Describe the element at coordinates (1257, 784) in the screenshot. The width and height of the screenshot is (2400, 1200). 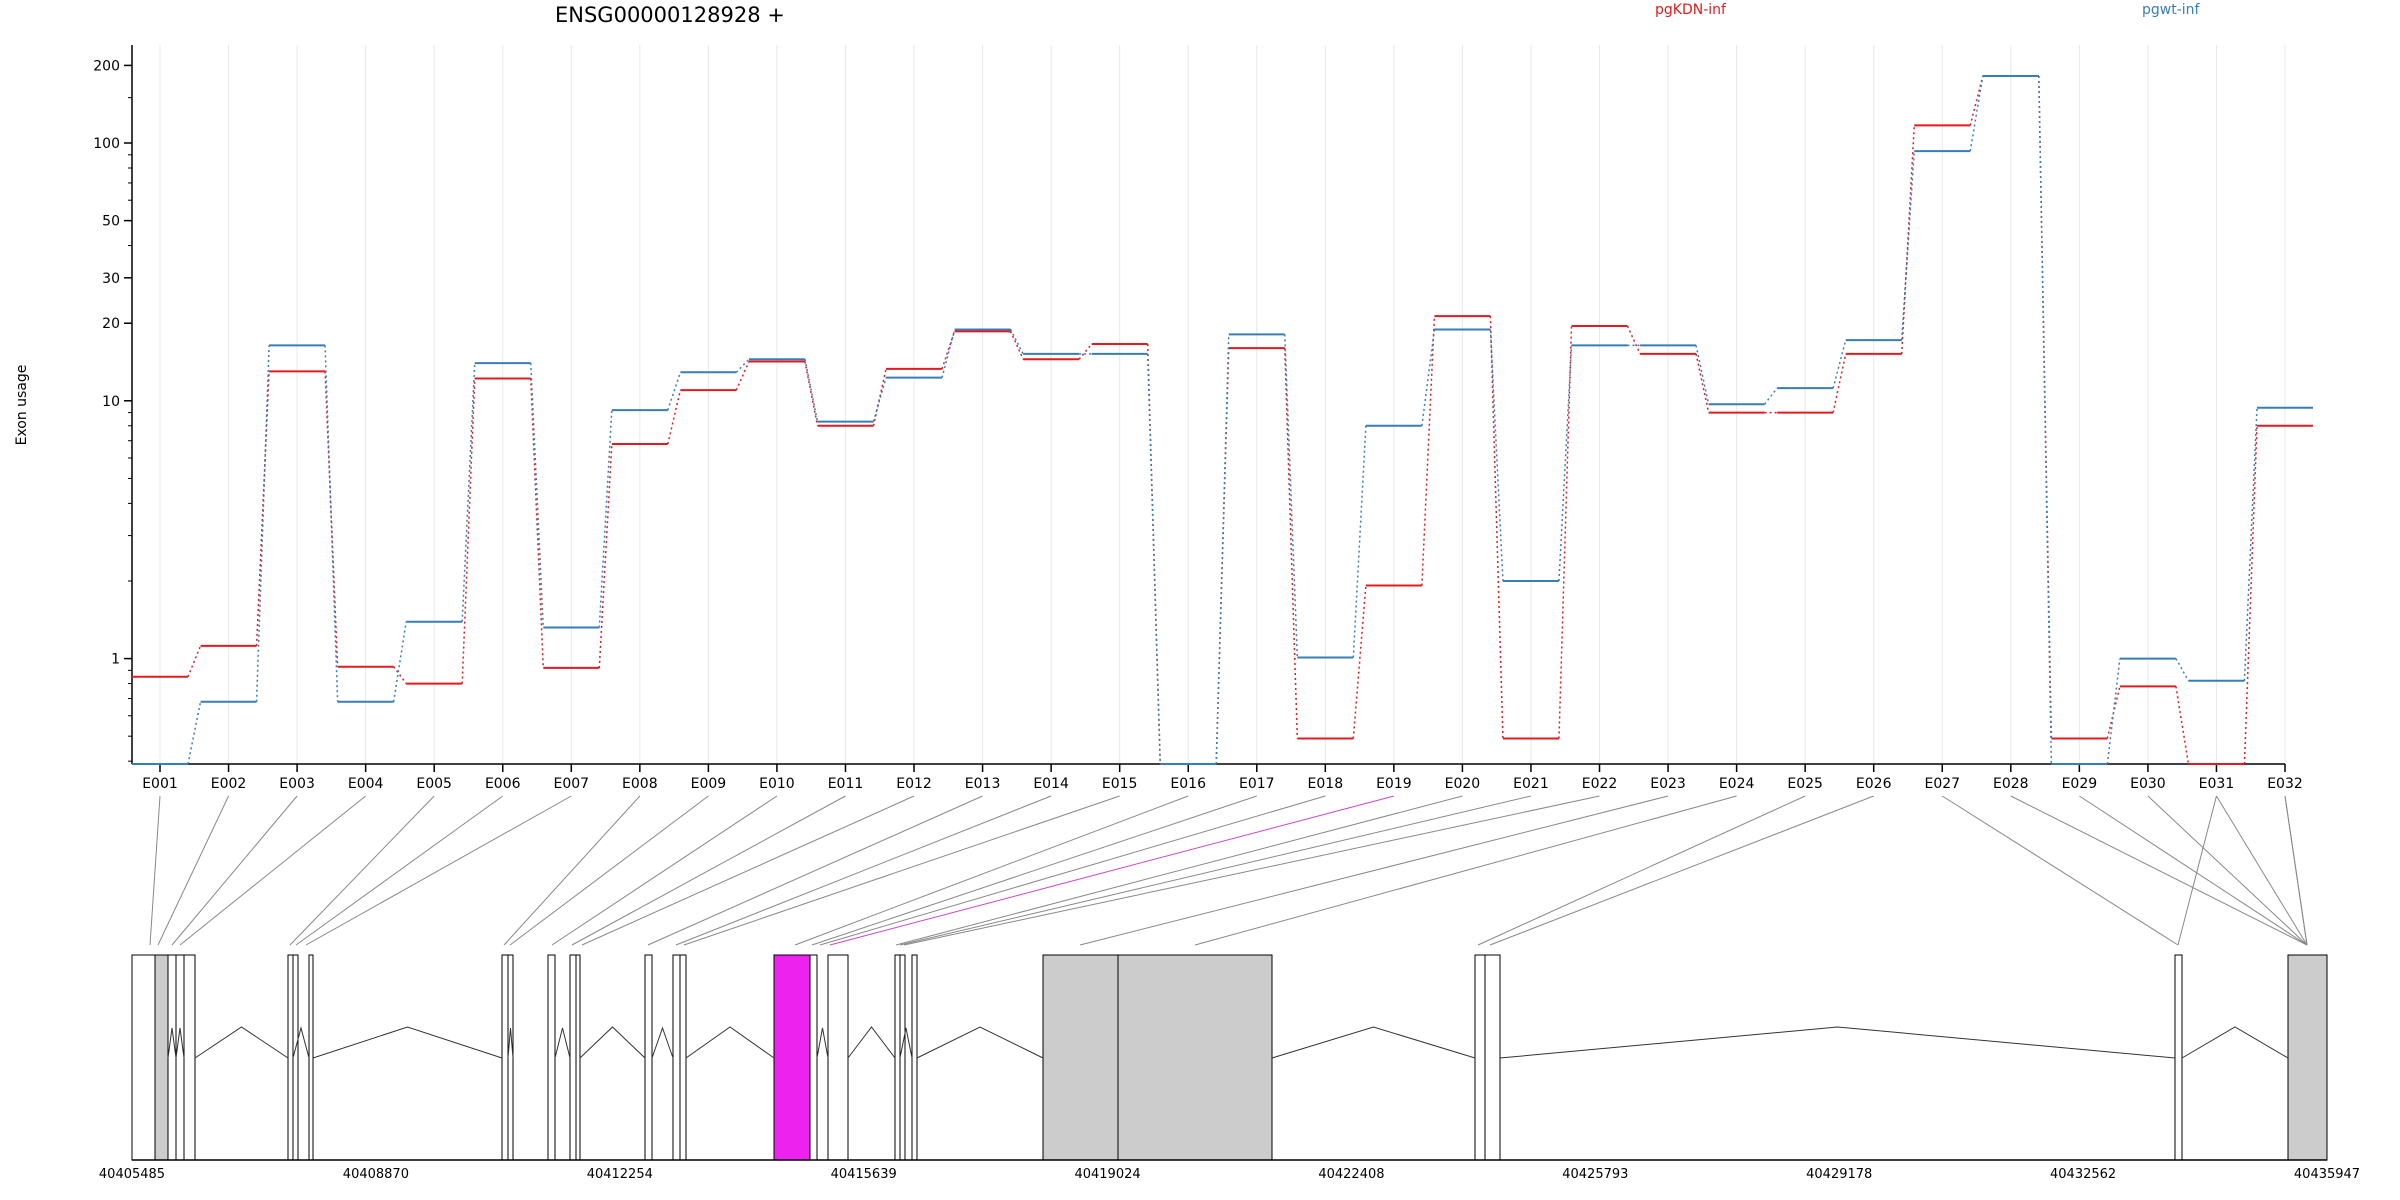
I see `x-tick-label-e017: E017` at that location.